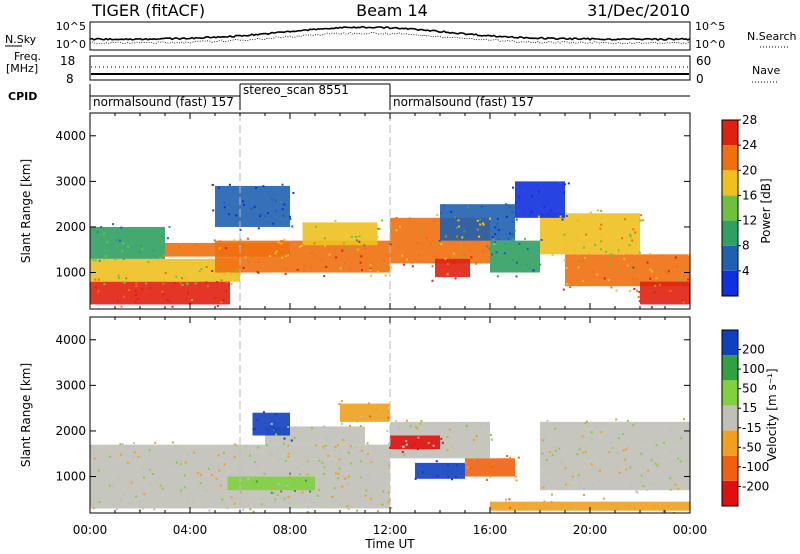 The height and width of the screenshot is (554, 800). I want to click on velocity-colorbar-frame, so click(730, 418).